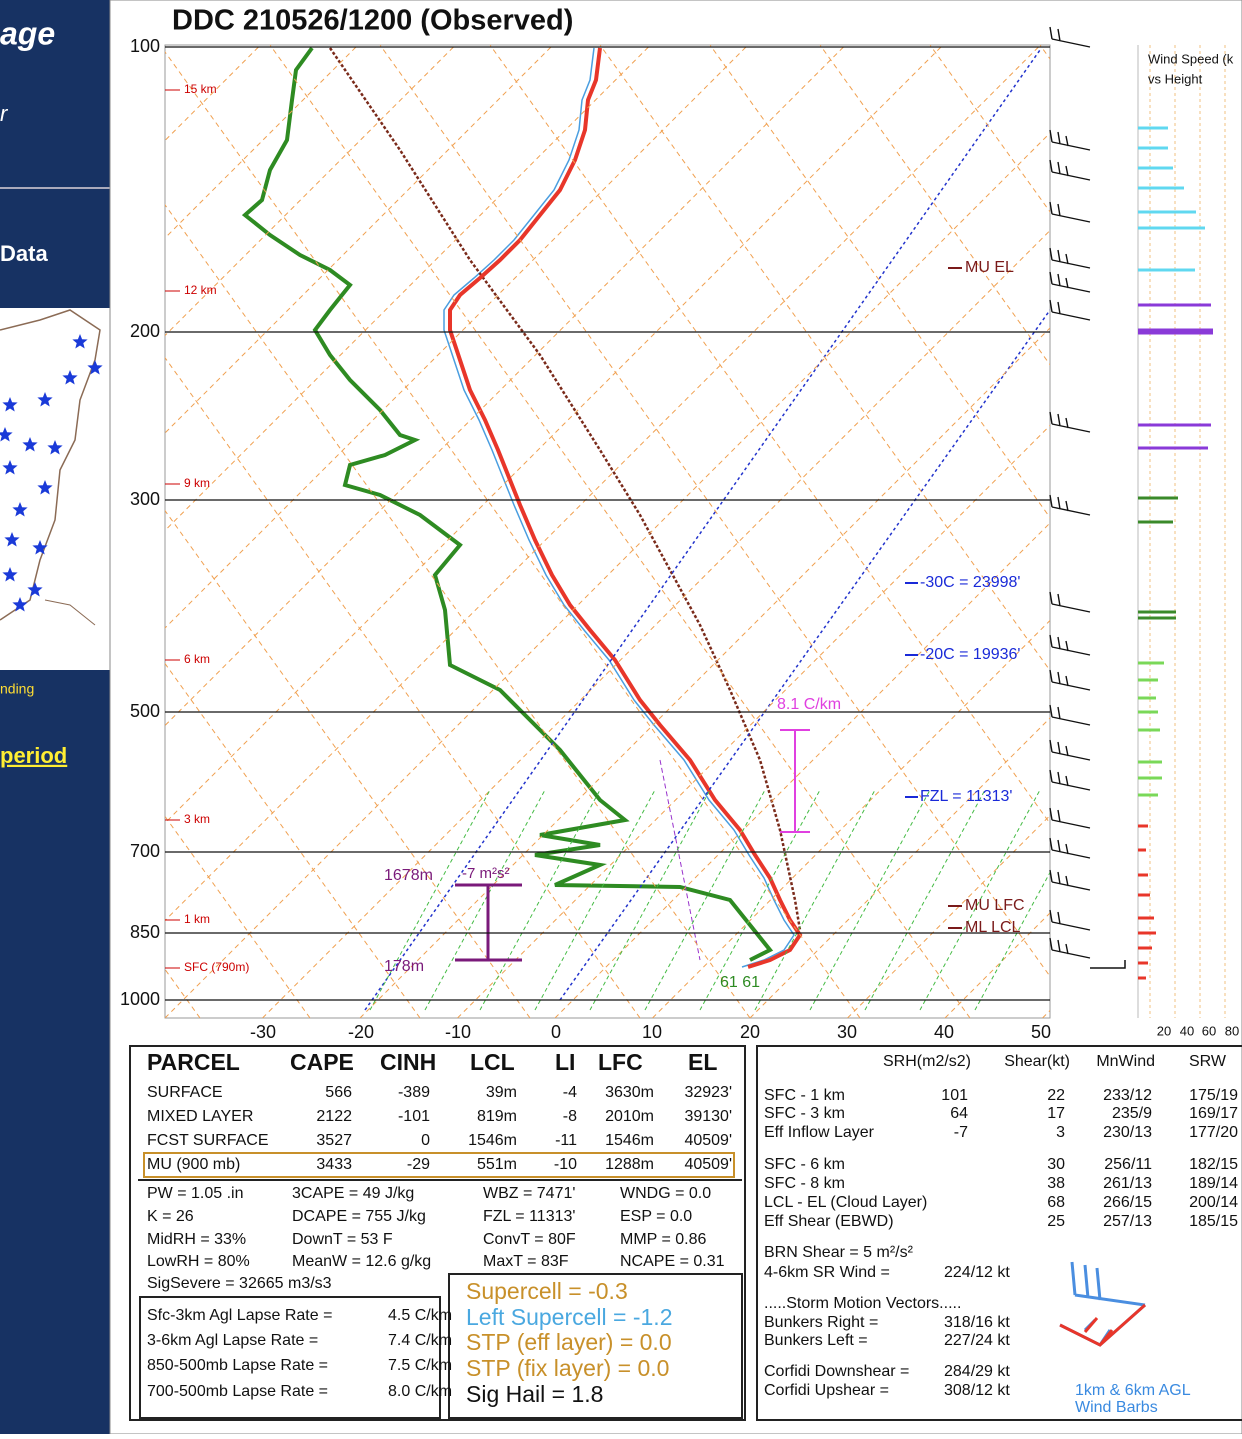  Describe the element at coordinates (170, 1216) in the screenshot. I see `index-cell: K = 26` at that location.